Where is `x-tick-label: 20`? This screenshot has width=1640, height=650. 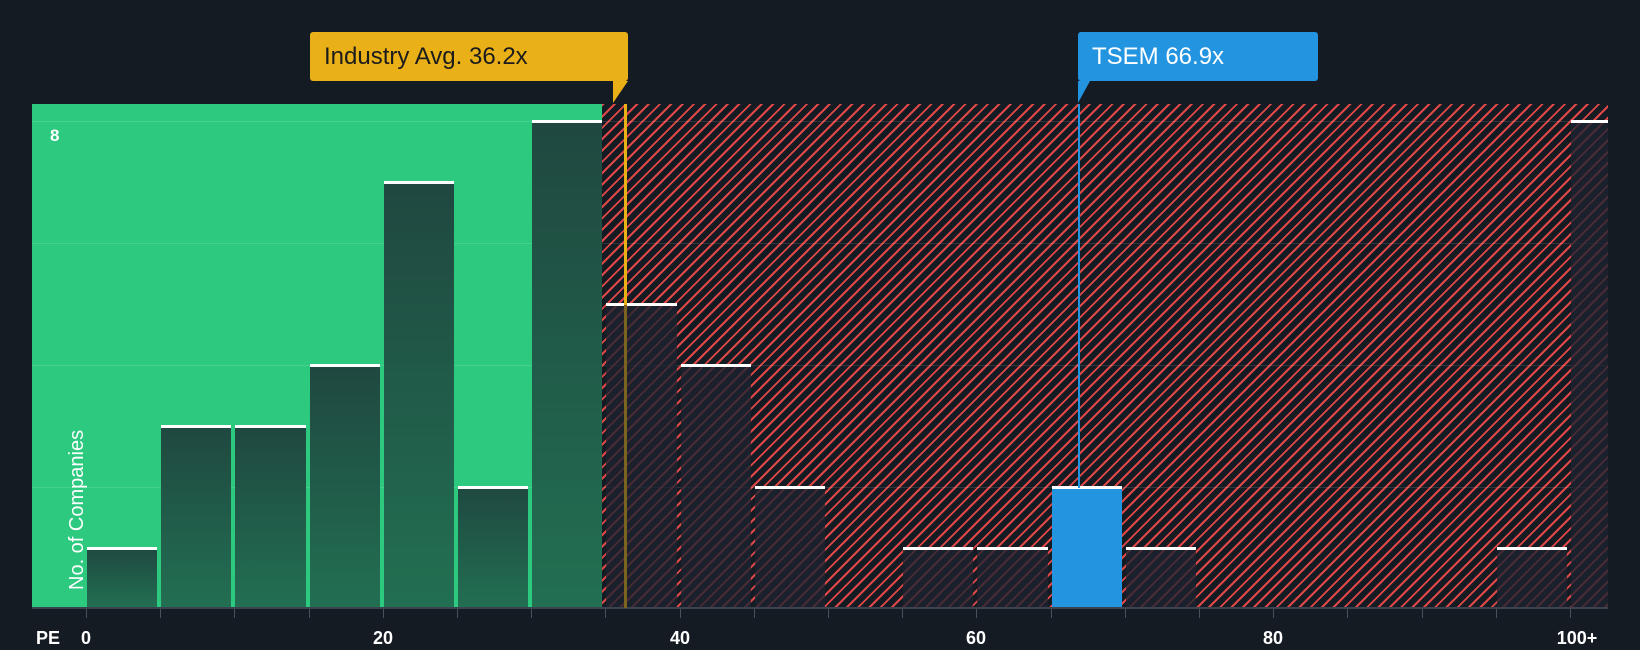
x-tick-label: 20 is located at coordinates (383, 638).